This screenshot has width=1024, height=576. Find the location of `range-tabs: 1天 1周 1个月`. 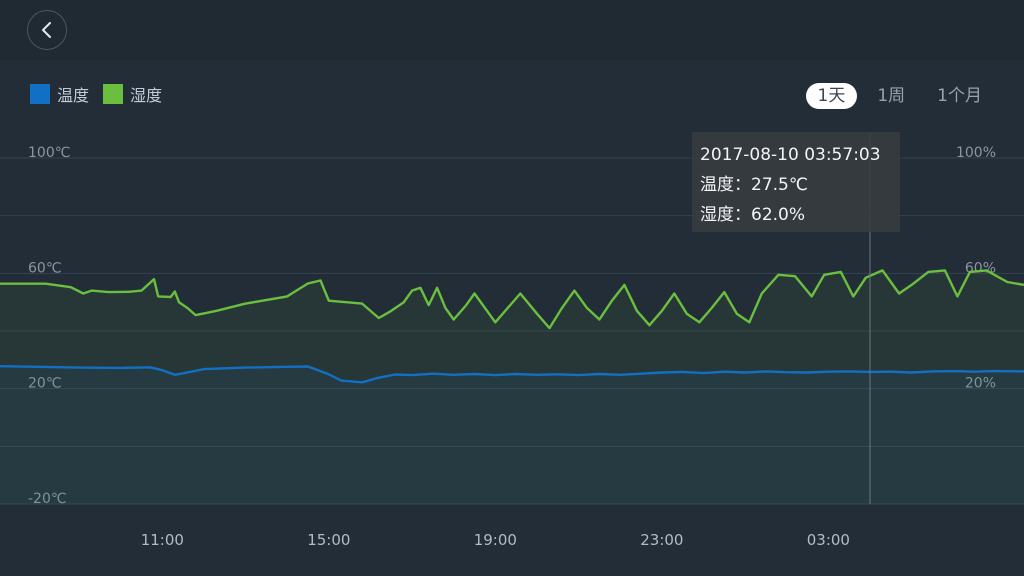

range-tabs: 1天 1周 1个月 is located at coordinates (896, 96).